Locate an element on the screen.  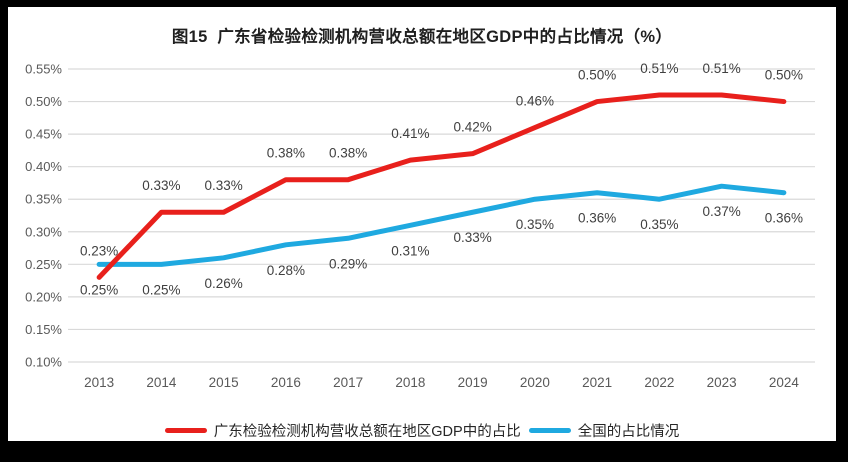
y-tick-label: 0.10% is located at coordinates (43, 362).